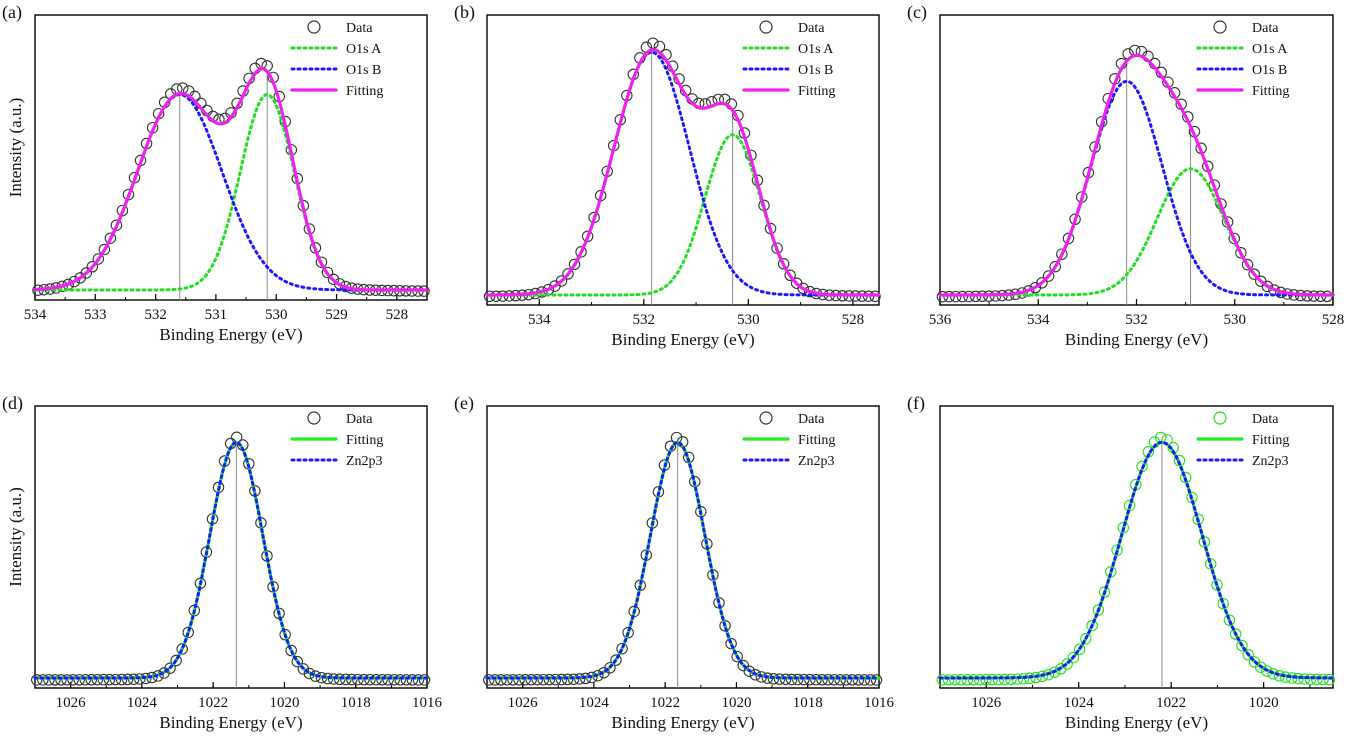  What do you see at coordinates (12, 403) in the screenshot?
I see `panel-label: (d)` at bounding box center [12, 403].